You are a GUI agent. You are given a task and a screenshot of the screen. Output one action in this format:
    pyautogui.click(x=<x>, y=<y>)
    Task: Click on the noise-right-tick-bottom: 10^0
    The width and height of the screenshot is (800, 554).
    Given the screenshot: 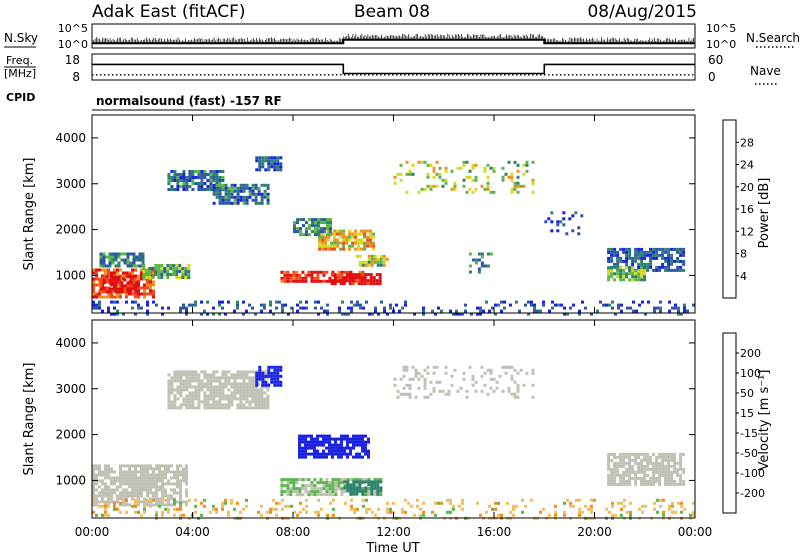 What is the action you would take?
    pyautogui.click(x=721, y=44)
    